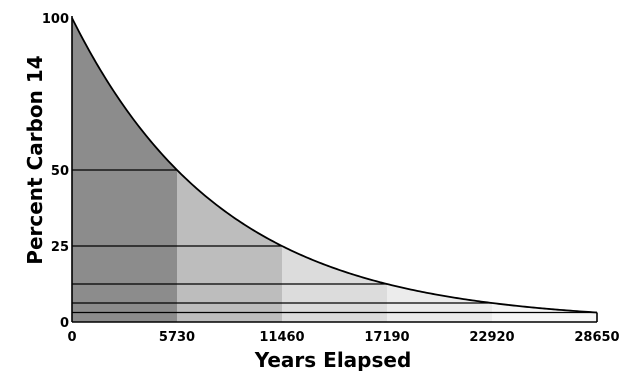 This screenshot has height=376, width=625. I want to click on y-axis-title: Percent Carbon 14, so click(35, 159).